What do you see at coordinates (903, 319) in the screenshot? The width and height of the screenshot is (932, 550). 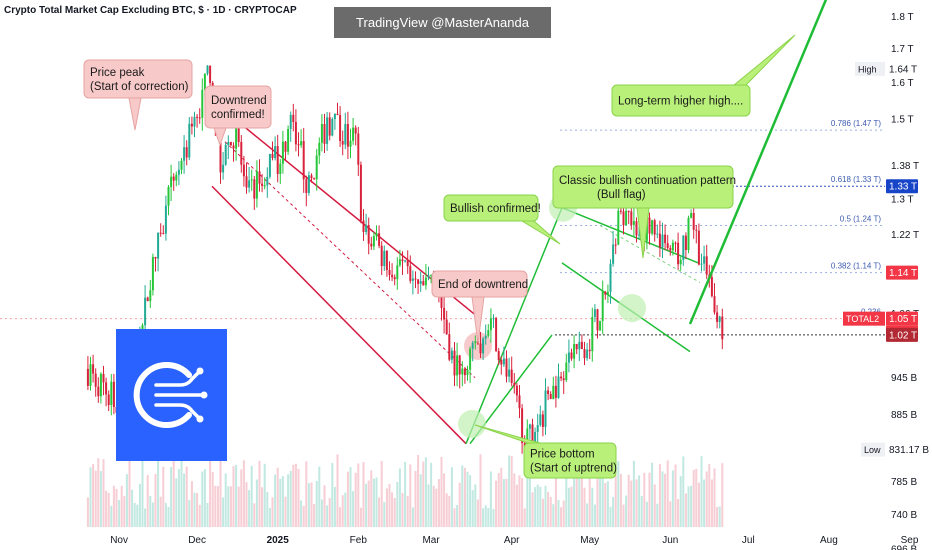 I see `price-tag-text-4: 1.05 T` at bounding box center [903, 319].